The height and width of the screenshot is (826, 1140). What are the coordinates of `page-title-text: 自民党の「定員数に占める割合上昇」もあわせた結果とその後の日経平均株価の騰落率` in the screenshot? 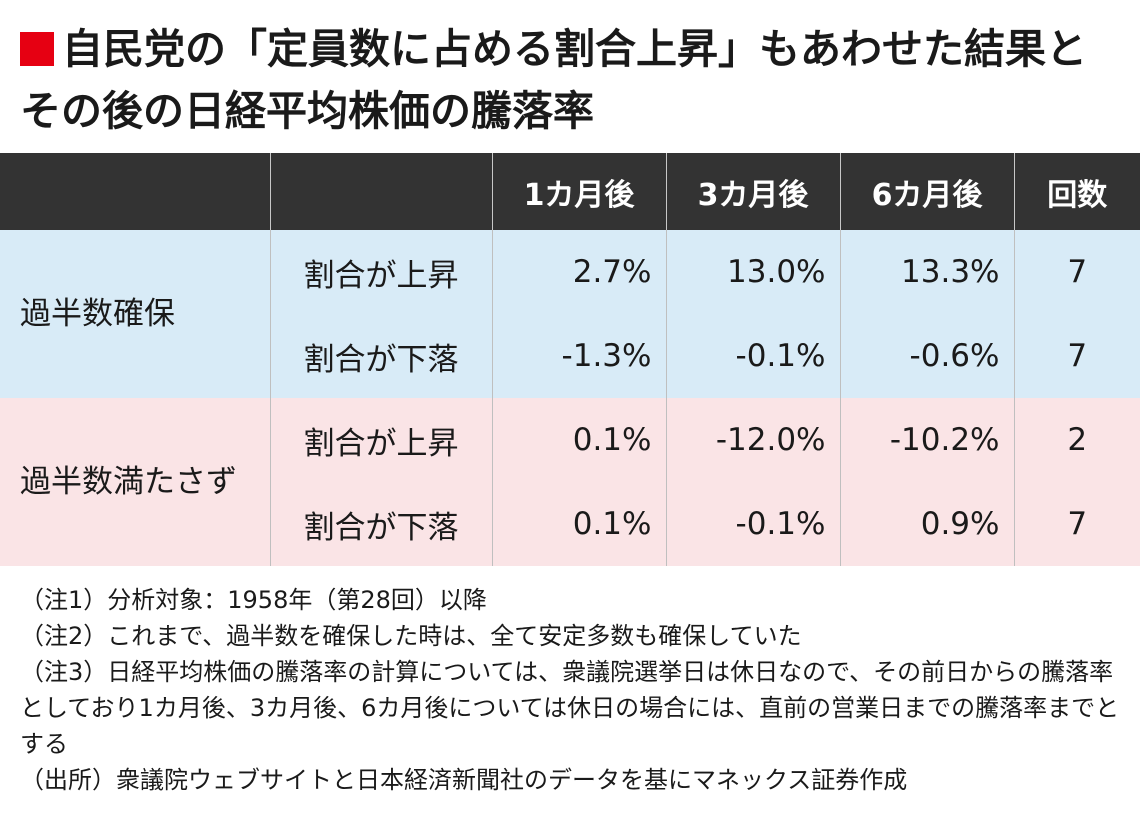 It's located at (553, 80).